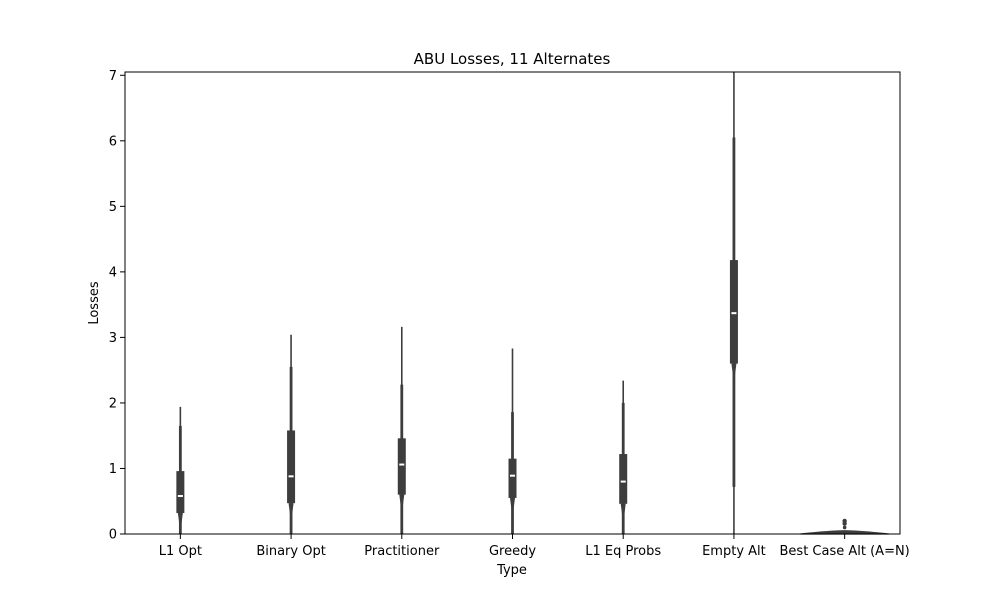 The width and height of the screenshot is (1000, 600). I want to click on x-tick-label: L1 Eq Probs, so click(623, 551).